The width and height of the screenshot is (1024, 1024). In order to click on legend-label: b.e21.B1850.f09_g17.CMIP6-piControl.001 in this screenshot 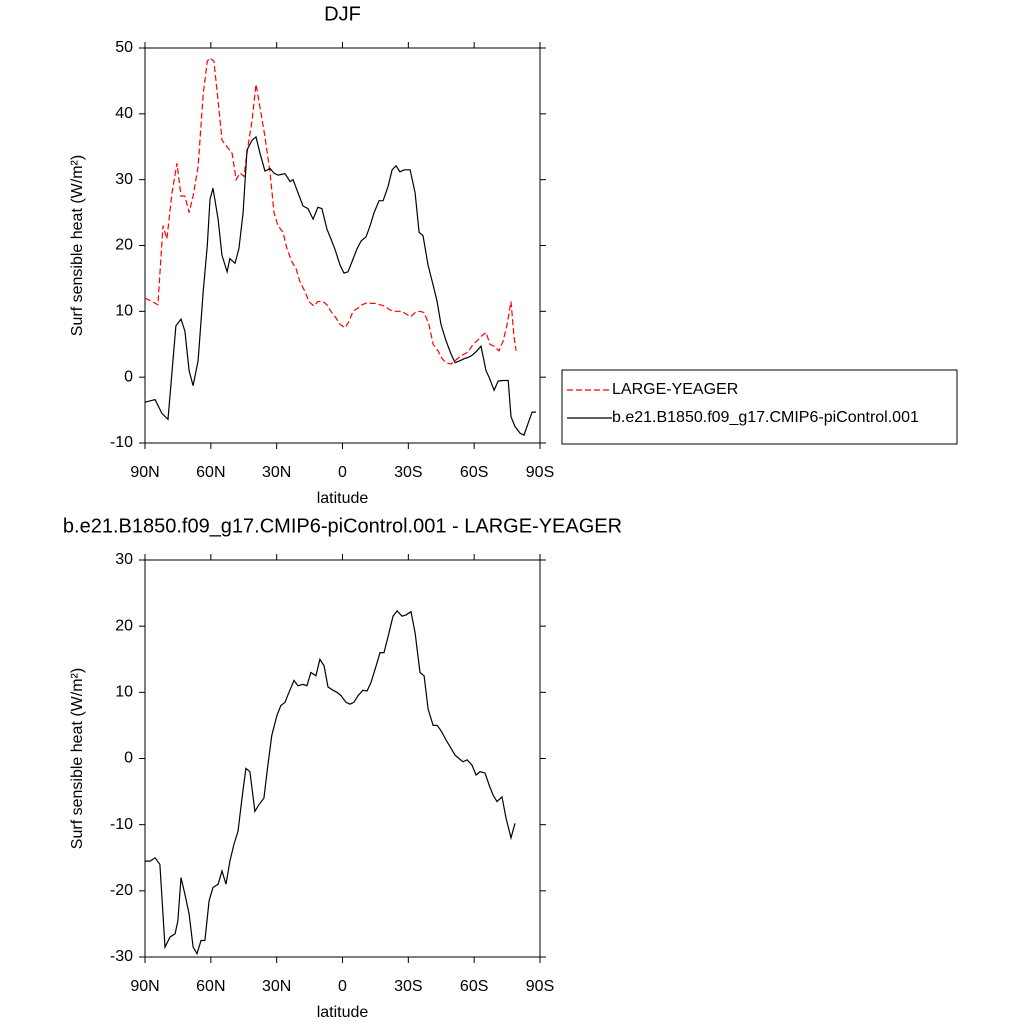, I will do `click(765, 417)`.